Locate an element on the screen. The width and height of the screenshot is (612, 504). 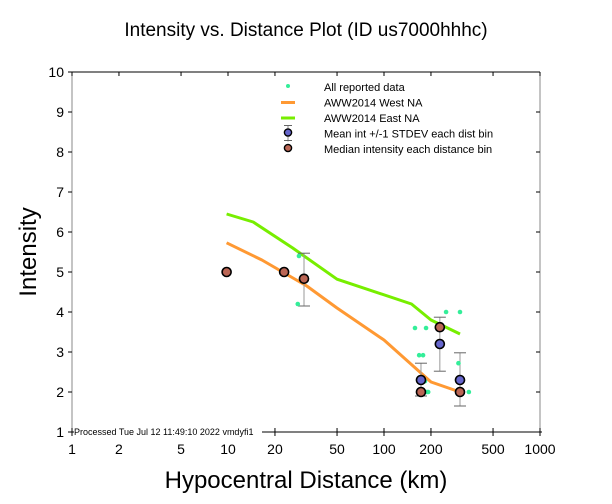
legend-dot-icon is located at coordinates (288, 86).